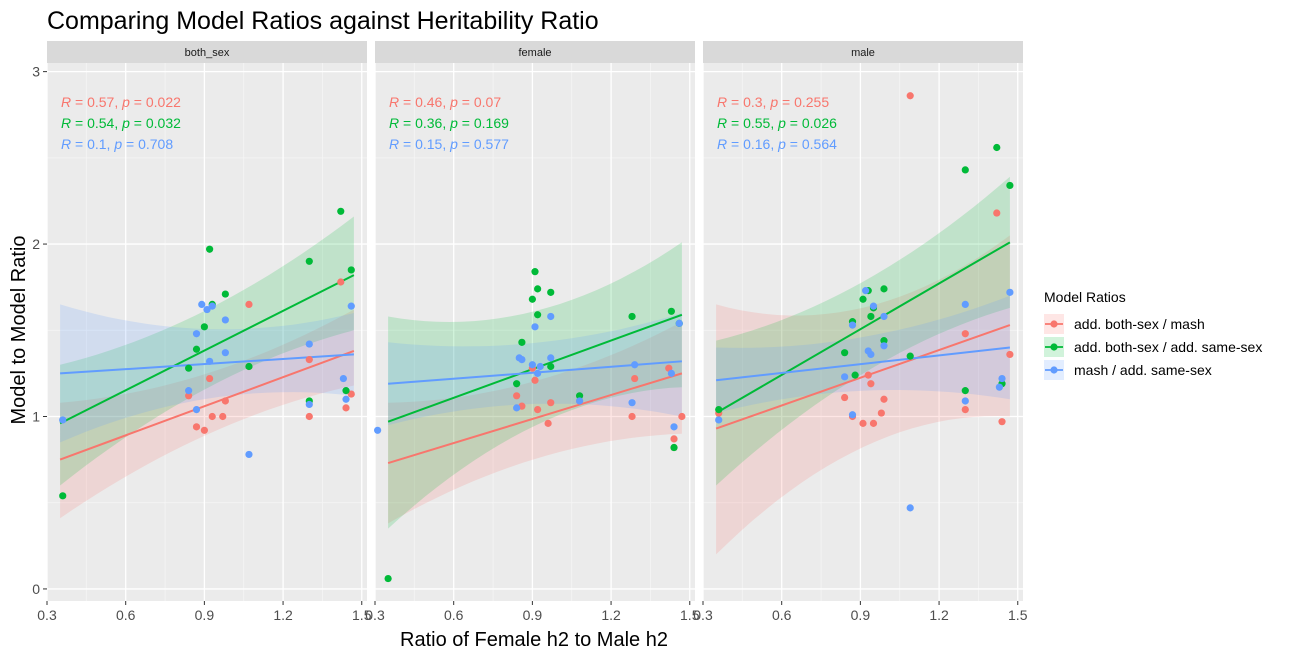 The image size is (1300, 661). What do you see at coordinates (117, 144) in the screenshot?
I see `stat-annotation-2: R = 0.1, p = 0.708` at bounding box center [117, 144].